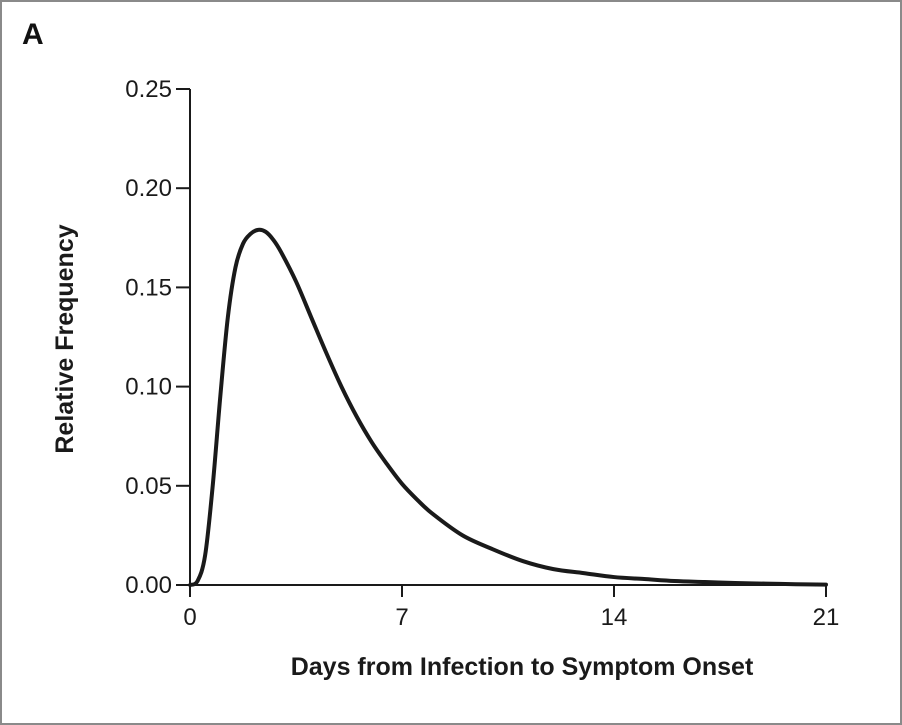 Image resolution: width=902 pixels, height=725 pixels. Describe the element at coordinates (826, 617) in the screenshot. I see `x-tick-label: 21` at that location.